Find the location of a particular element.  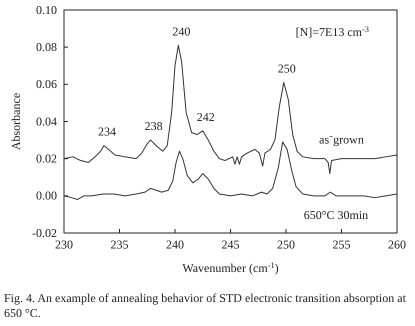

annotation: 240 is located at coordinates (181, 31).